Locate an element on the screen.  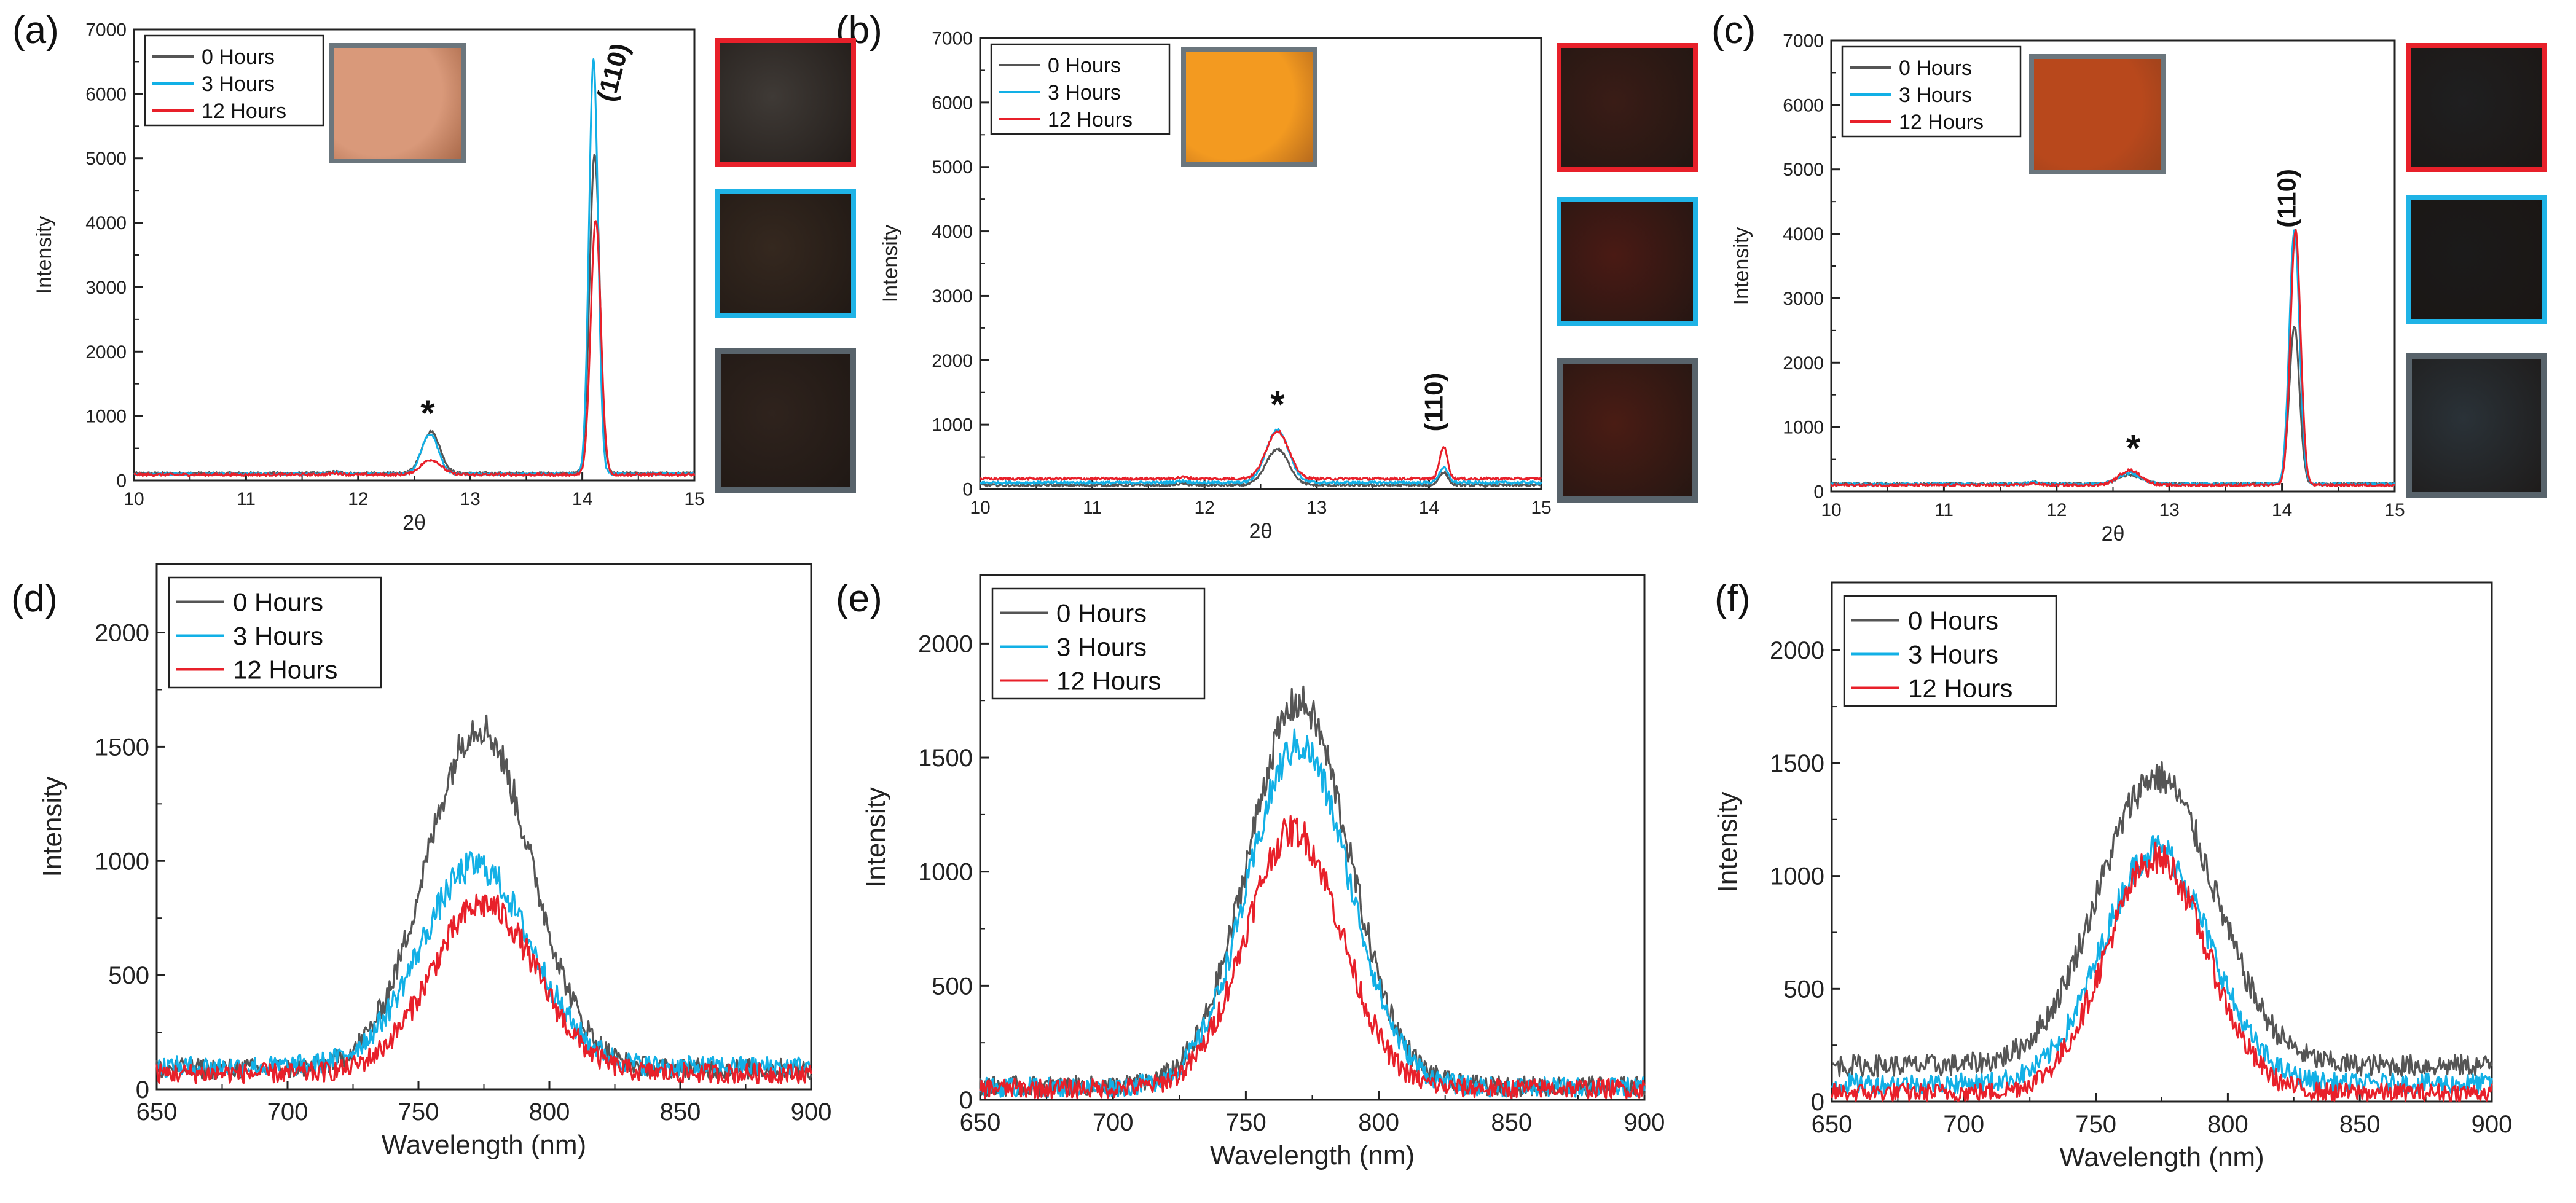
y-tick-label: 3000 is located at coordinates (1803, 299).